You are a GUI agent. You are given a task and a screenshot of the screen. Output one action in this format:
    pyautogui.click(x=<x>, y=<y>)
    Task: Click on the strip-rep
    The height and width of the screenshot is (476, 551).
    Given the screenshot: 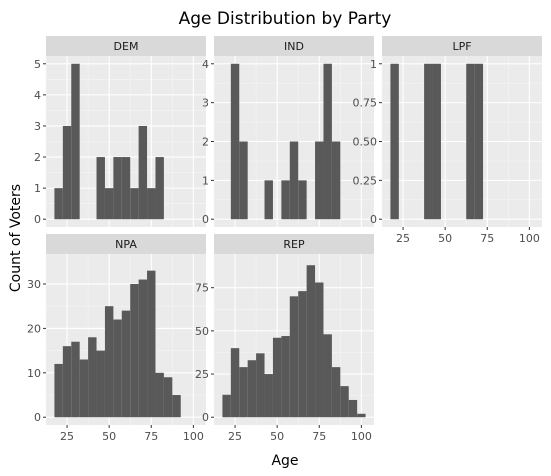 What is the action you would take?
    pyautogui.click(x=294, y=244)
    